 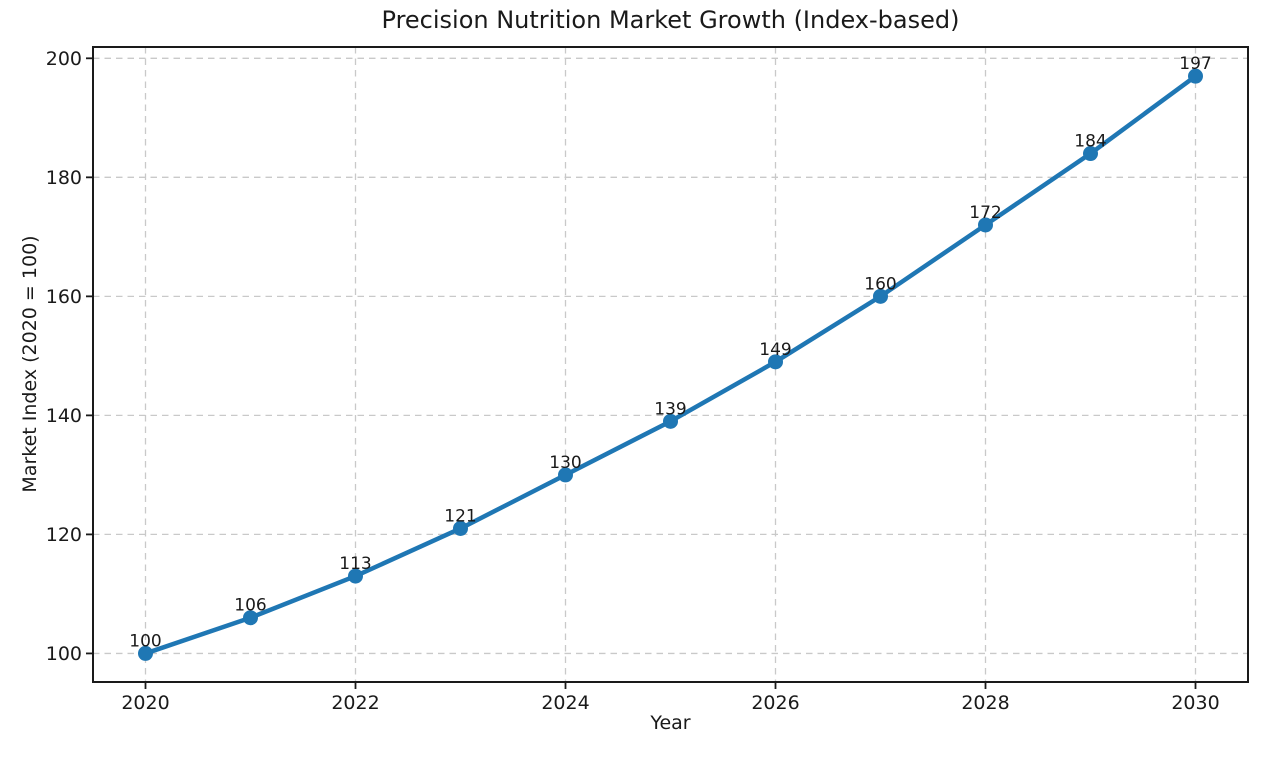 I want to click on x-axis-label: Year, so click(x=670, y=723).